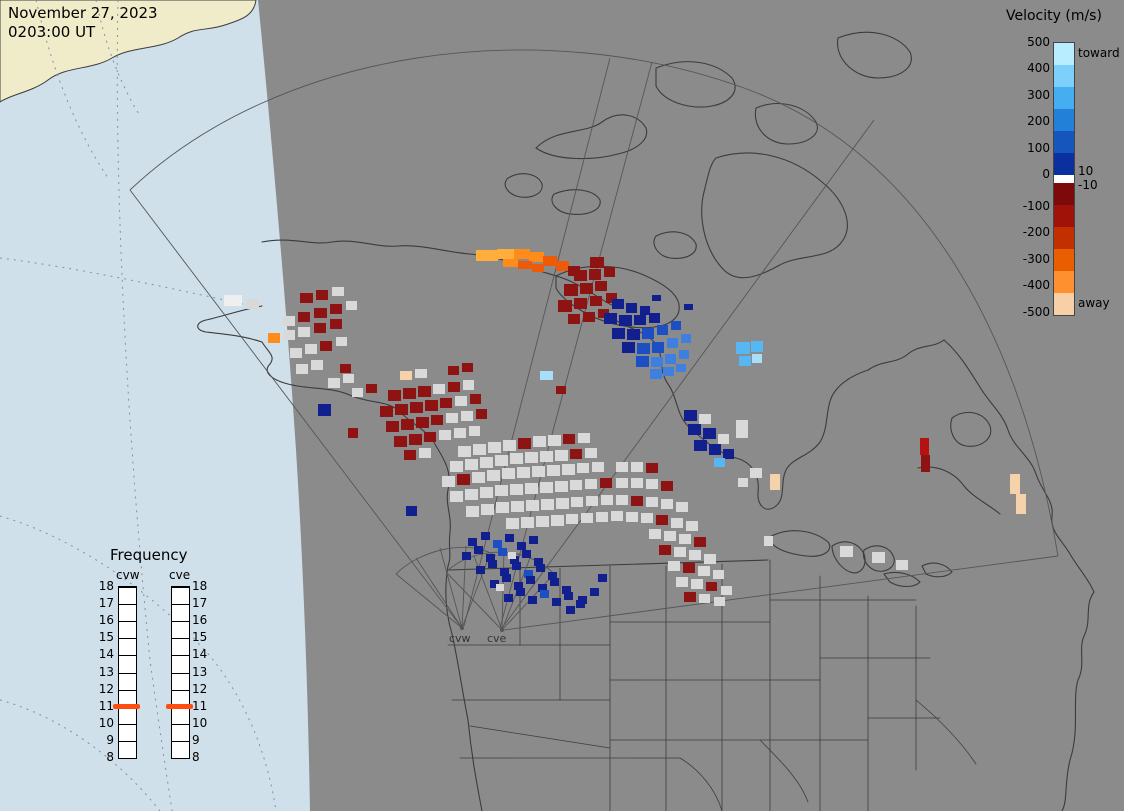 Image resolution: width=1124 pixels, height=811 pixels. What do you see at coordinates (1038, 68) in the screenshot?
I see `velocity-tick: 400` at bounding box center [1038, 68].